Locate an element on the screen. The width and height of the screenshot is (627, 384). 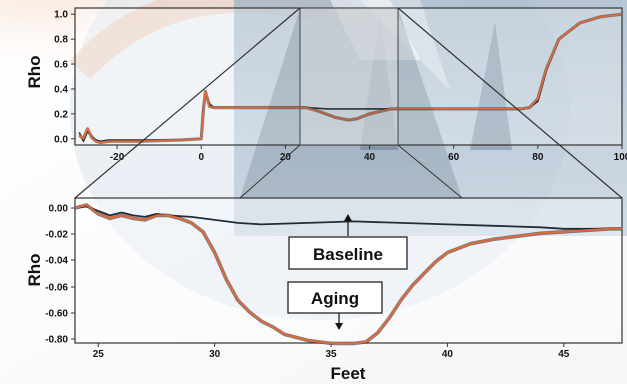
top-x-tick-label: 100 is located at coordinates (620, 157).